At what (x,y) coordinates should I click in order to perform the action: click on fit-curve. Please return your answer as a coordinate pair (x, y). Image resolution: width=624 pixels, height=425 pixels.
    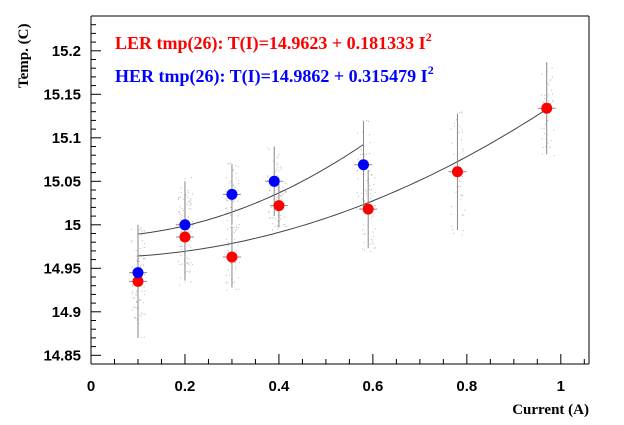
    Looking at the image, I should click on (250, 189).